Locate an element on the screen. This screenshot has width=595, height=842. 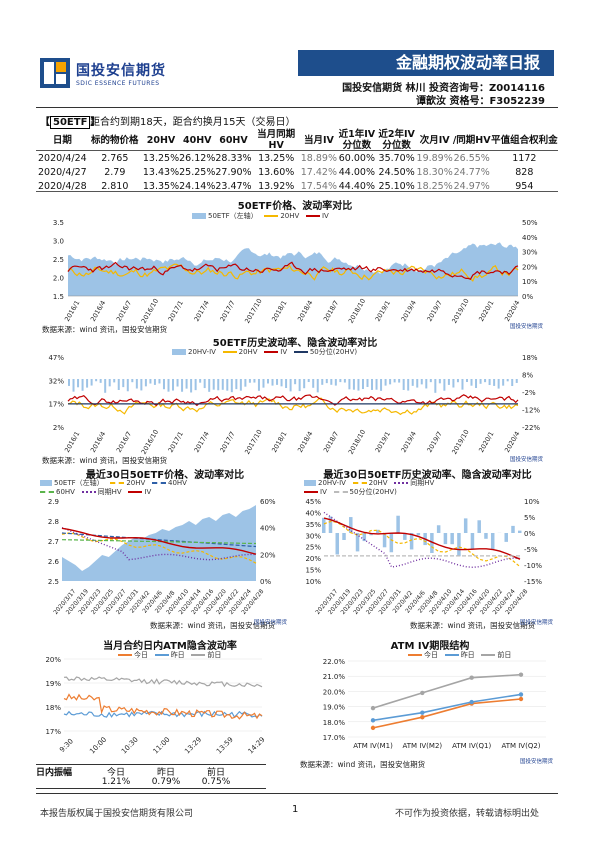
chart1-legend: 50ETF（左轴） 20HV IV is located at coordinates (260, 216).